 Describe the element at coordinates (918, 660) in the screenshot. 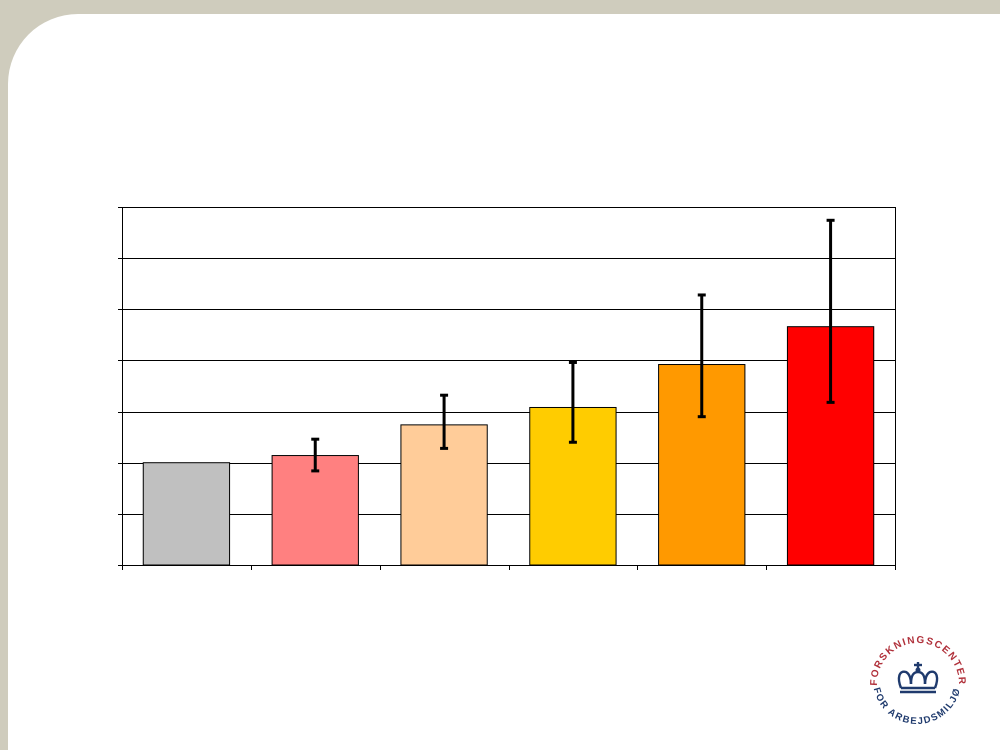

I see `logo-text-top: FORSKNINGSCENTER` at that location.